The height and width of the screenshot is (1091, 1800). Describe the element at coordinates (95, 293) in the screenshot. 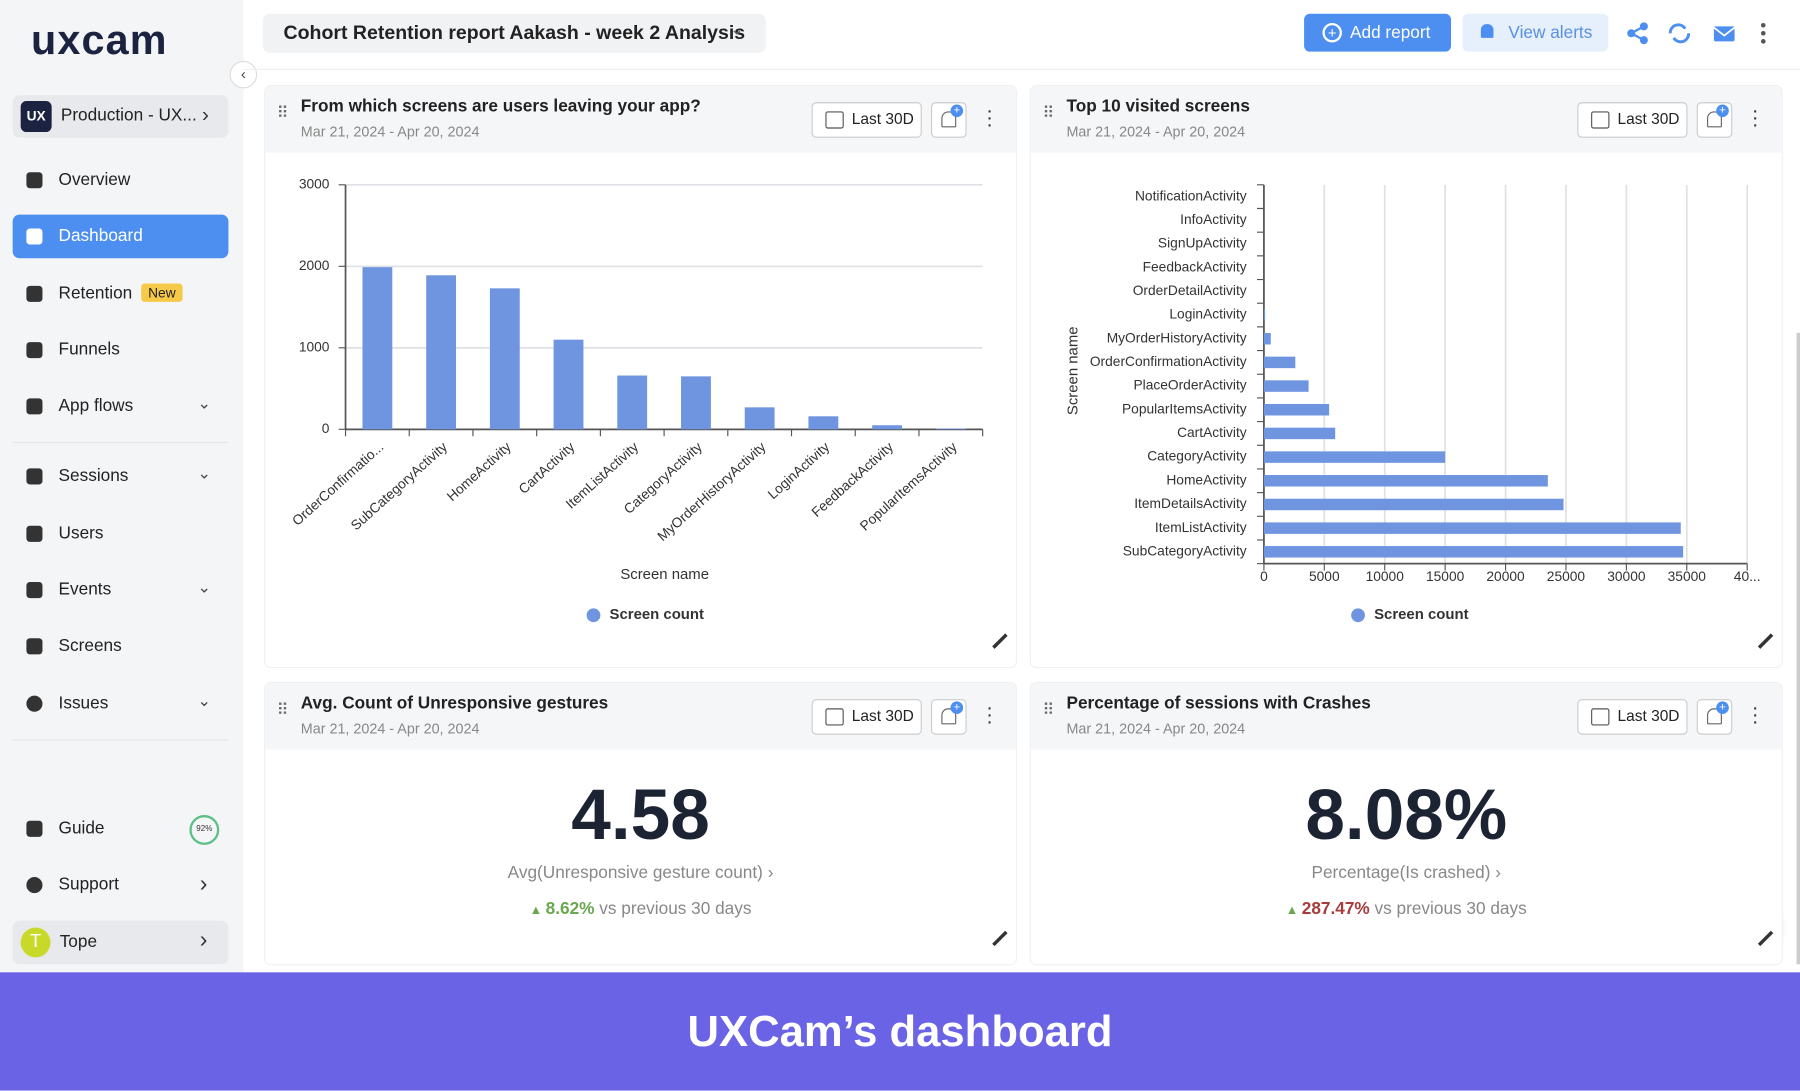

I see `nav-item: Retention` at that location.